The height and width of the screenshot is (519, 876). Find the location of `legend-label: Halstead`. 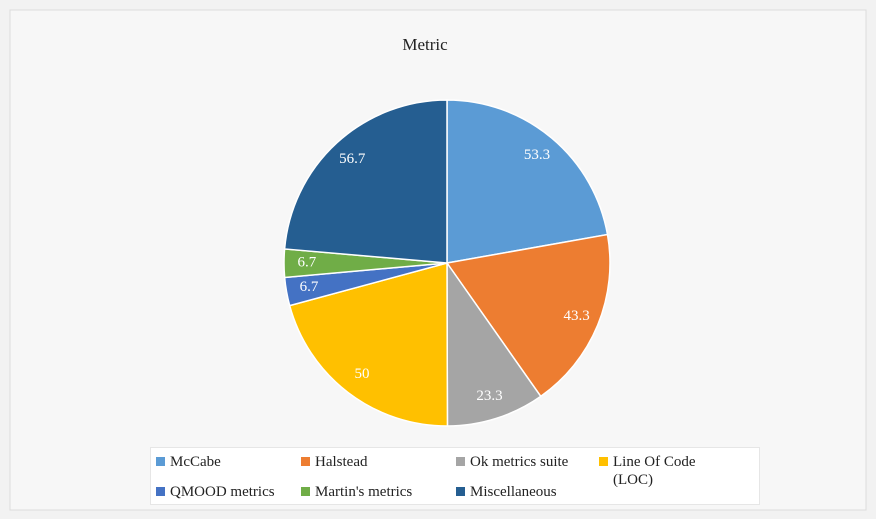

legend-label: Halstead is located at coordinates (341, 462).